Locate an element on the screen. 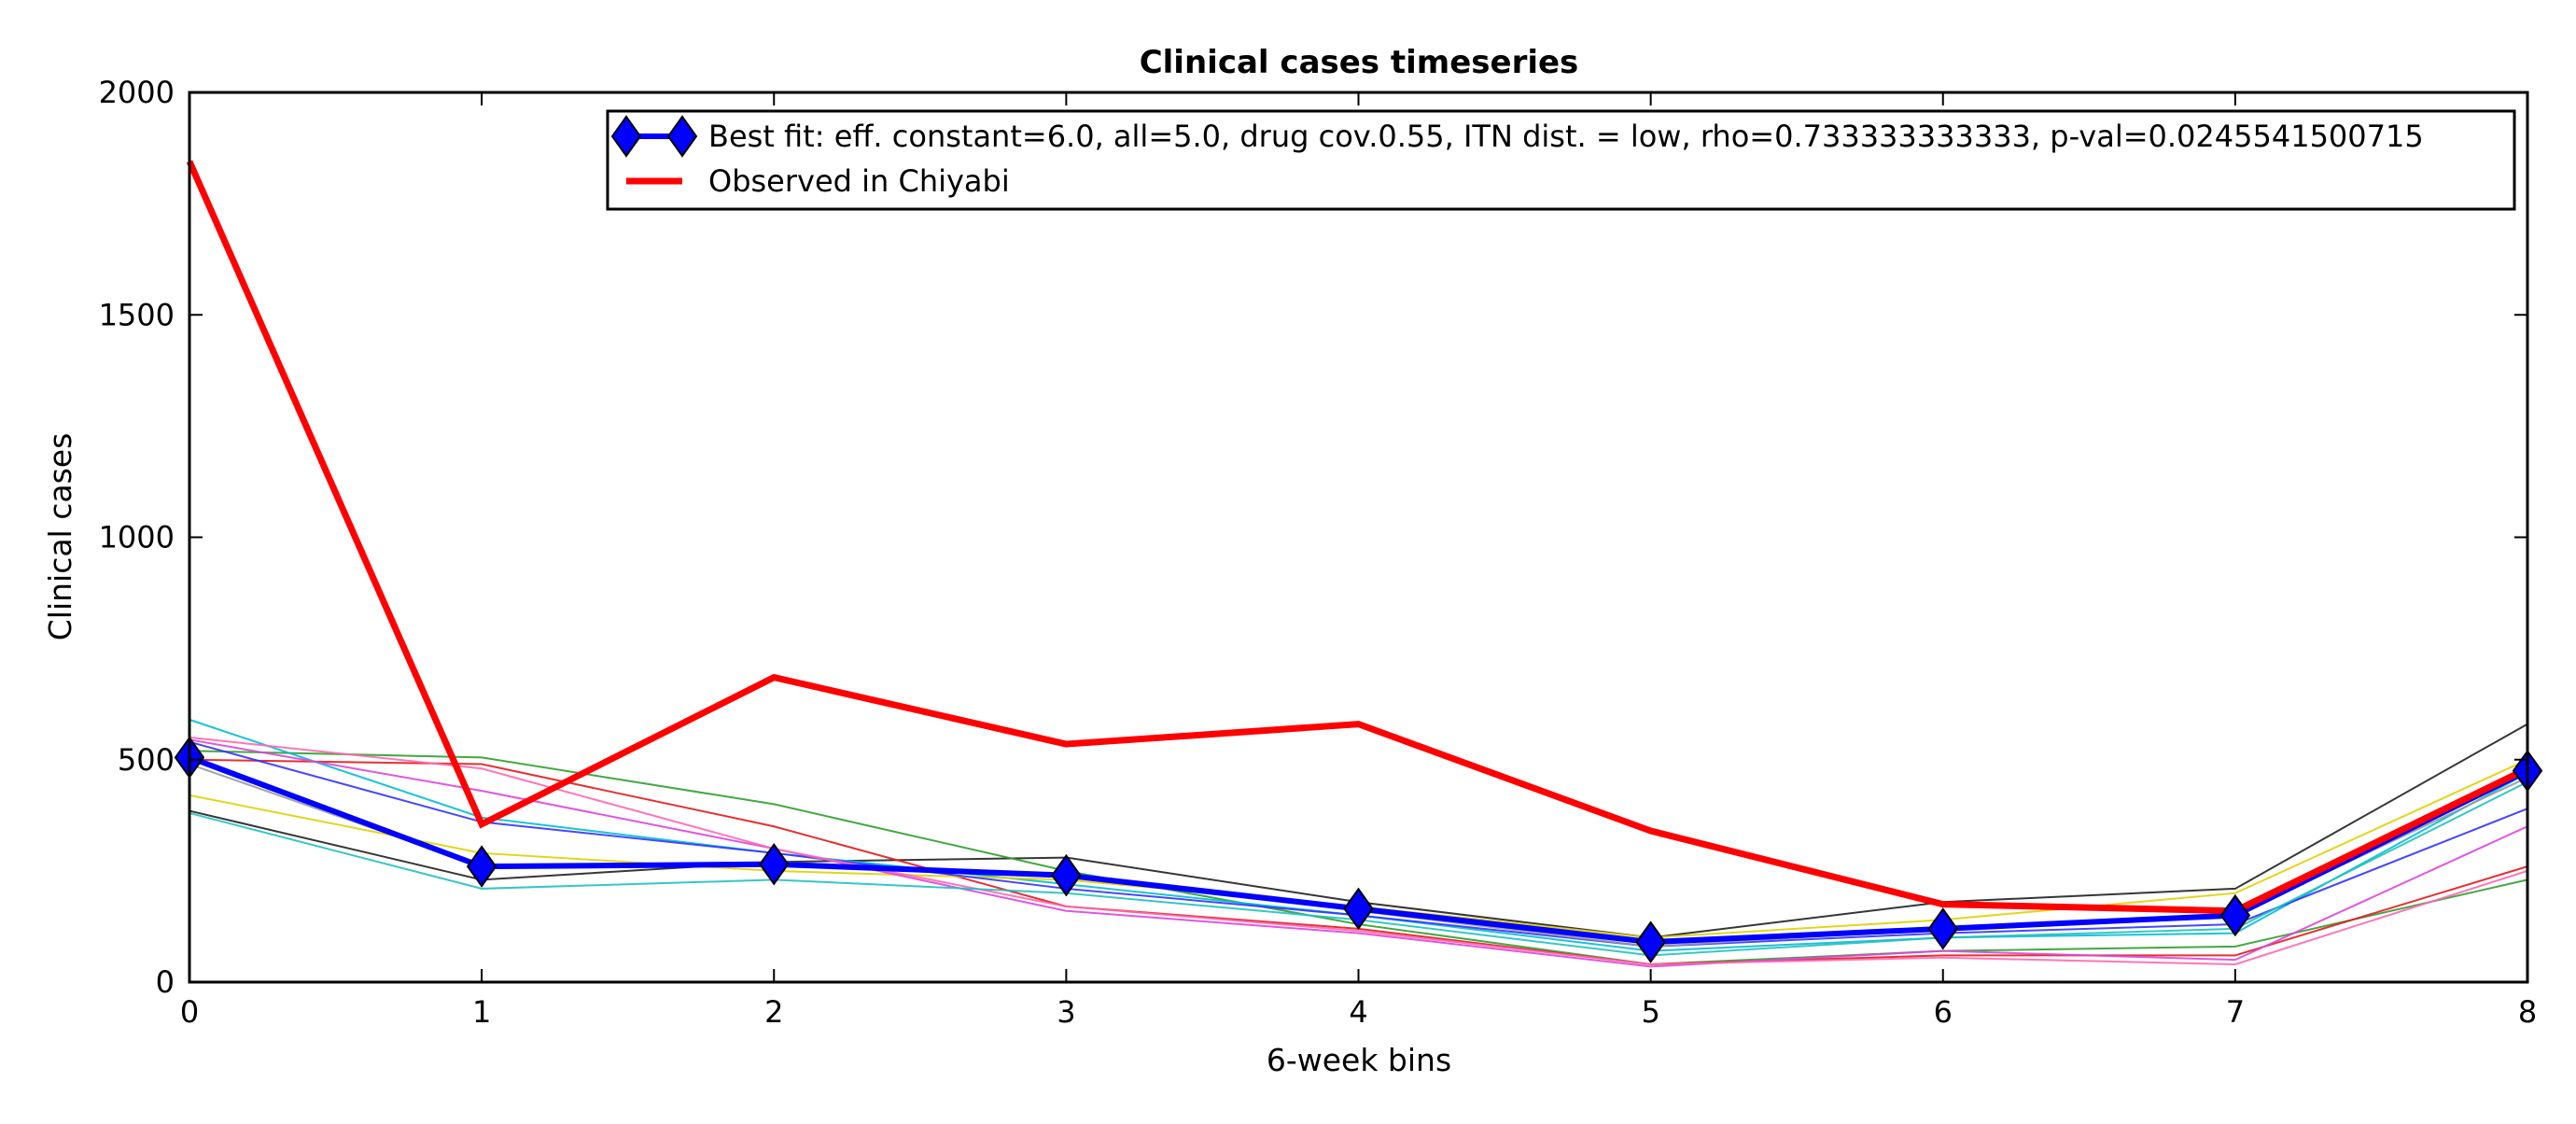 This screenshot has height=1124, width=2576. y-tick-label: 500 is located at coordinates (146, 760).